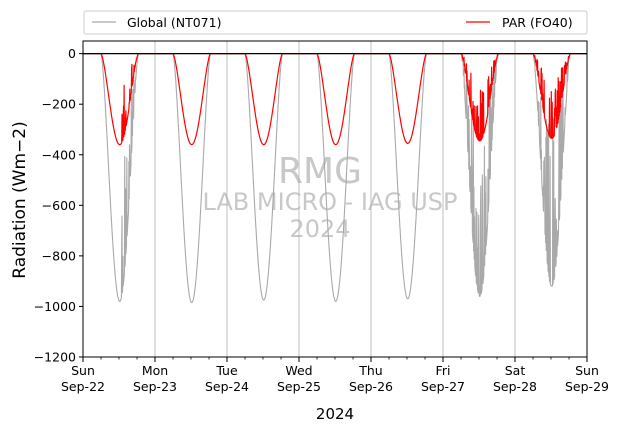  I want to click on y-tick-label: −1000, so click(55, 306).